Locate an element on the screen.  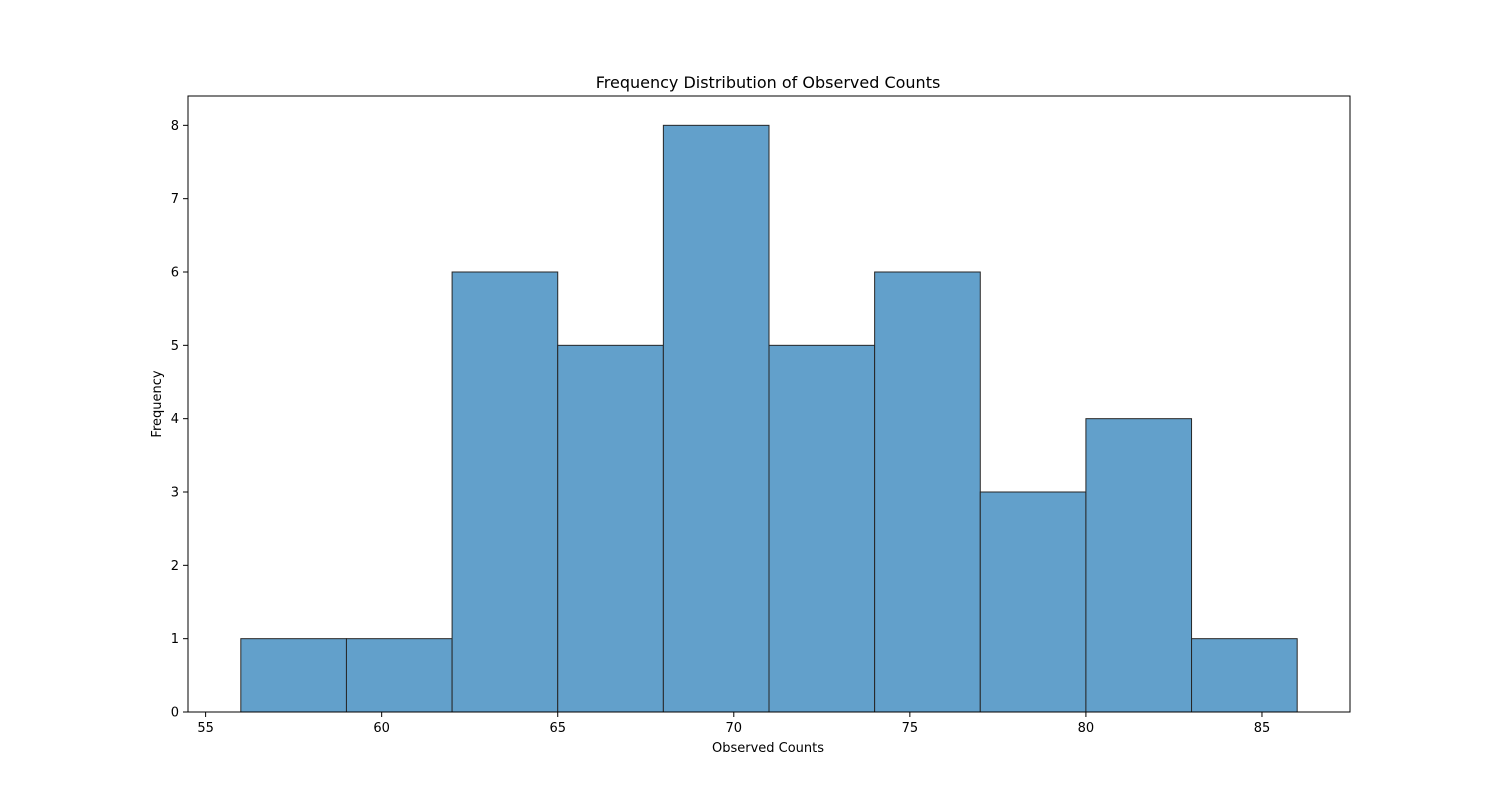
y-axis-ticks: 0 1 2 3 4 5 6 7 8 is located at coordinates (179, 420).